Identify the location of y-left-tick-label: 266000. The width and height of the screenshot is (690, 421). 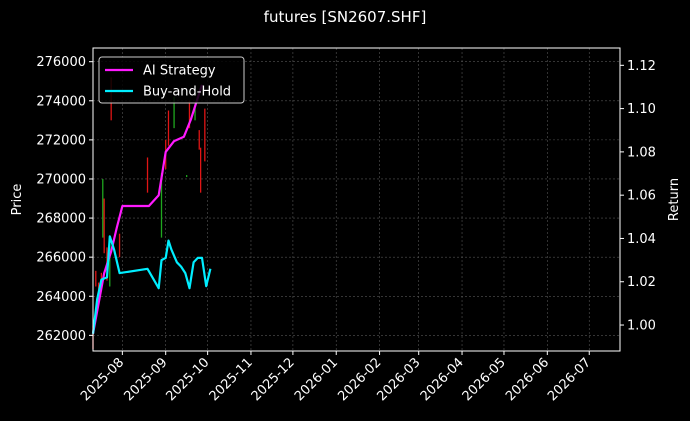
(61, 258).